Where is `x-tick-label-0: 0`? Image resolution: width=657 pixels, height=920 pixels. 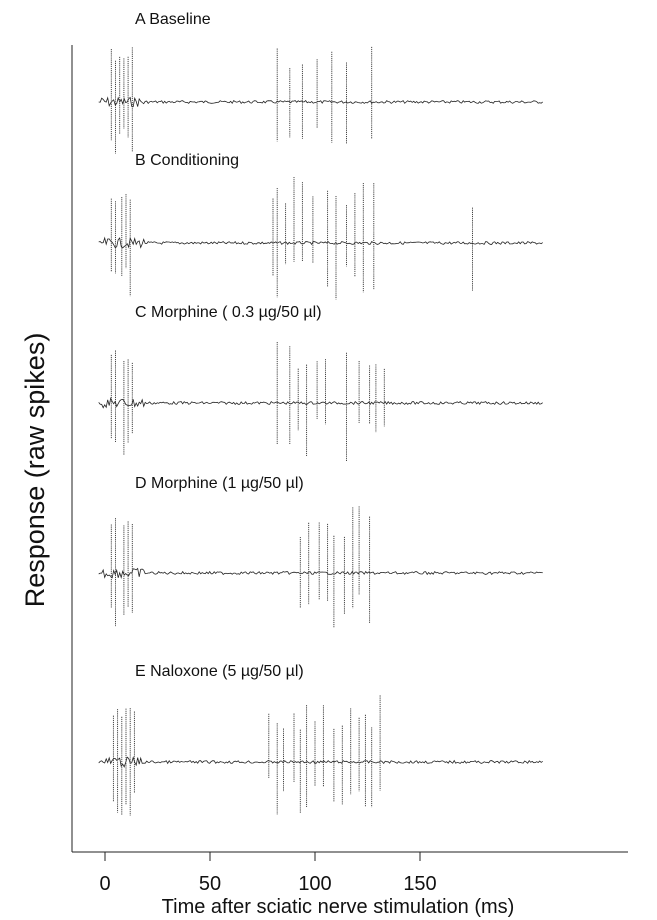
x-tick-label-0: 0 is located at coordinates (104, 884).